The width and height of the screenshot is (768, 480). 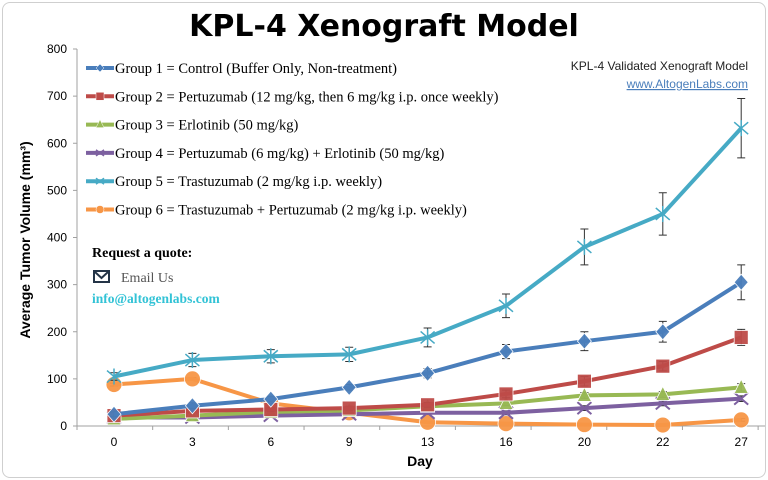 I want to click on y-axis-title: Average Tumor Volume (mm³), so click(x=25, y=239).